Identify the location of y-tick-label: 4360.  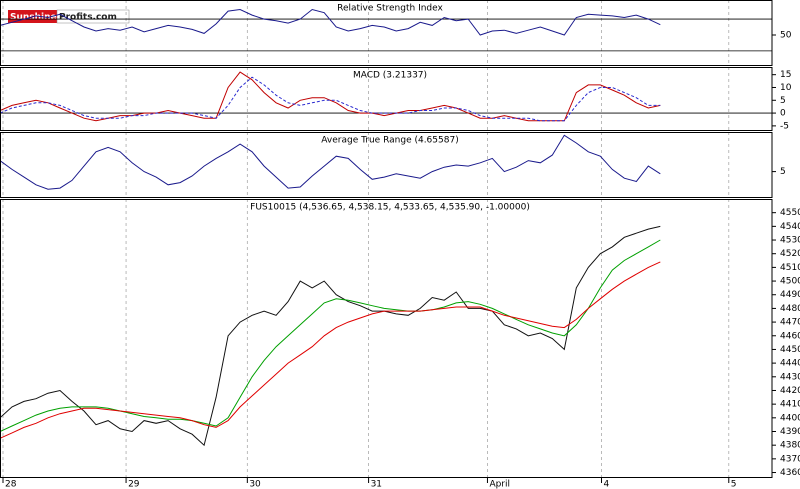
(790, 473).